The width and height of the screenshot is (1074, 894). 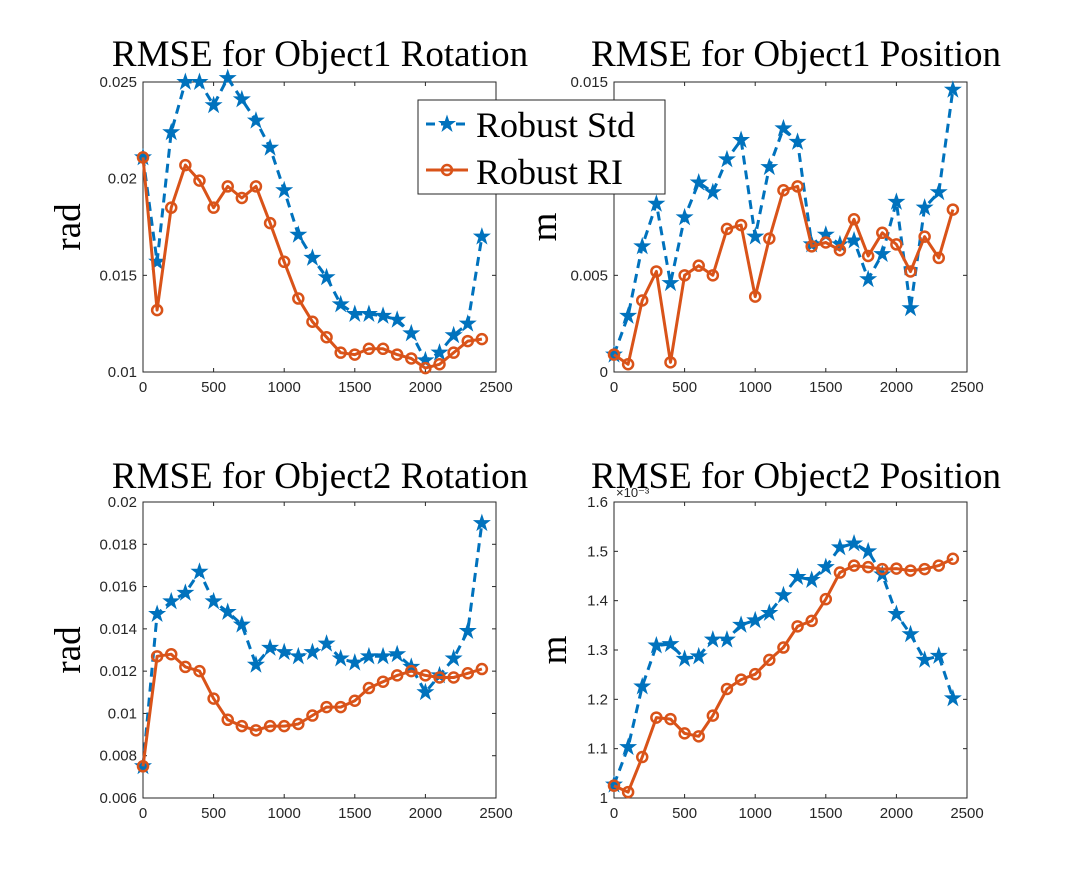 I want to click on y-axis-label: rad, so click(x=68, y=227).